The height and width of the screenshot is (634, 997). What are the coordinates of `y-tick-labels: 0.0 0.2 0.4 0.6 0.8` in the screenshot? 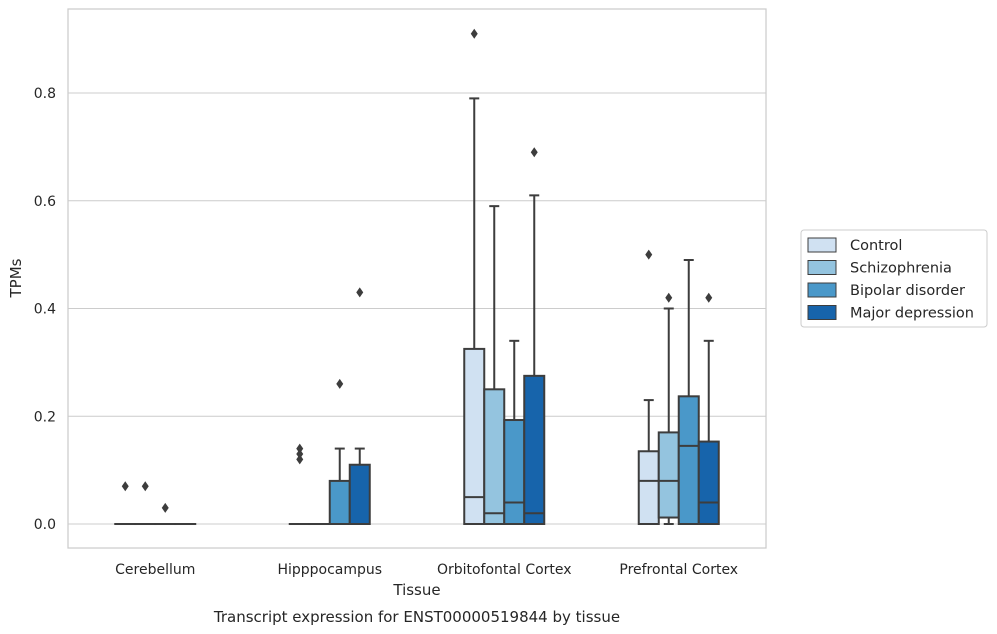 It's located at (45, 309).